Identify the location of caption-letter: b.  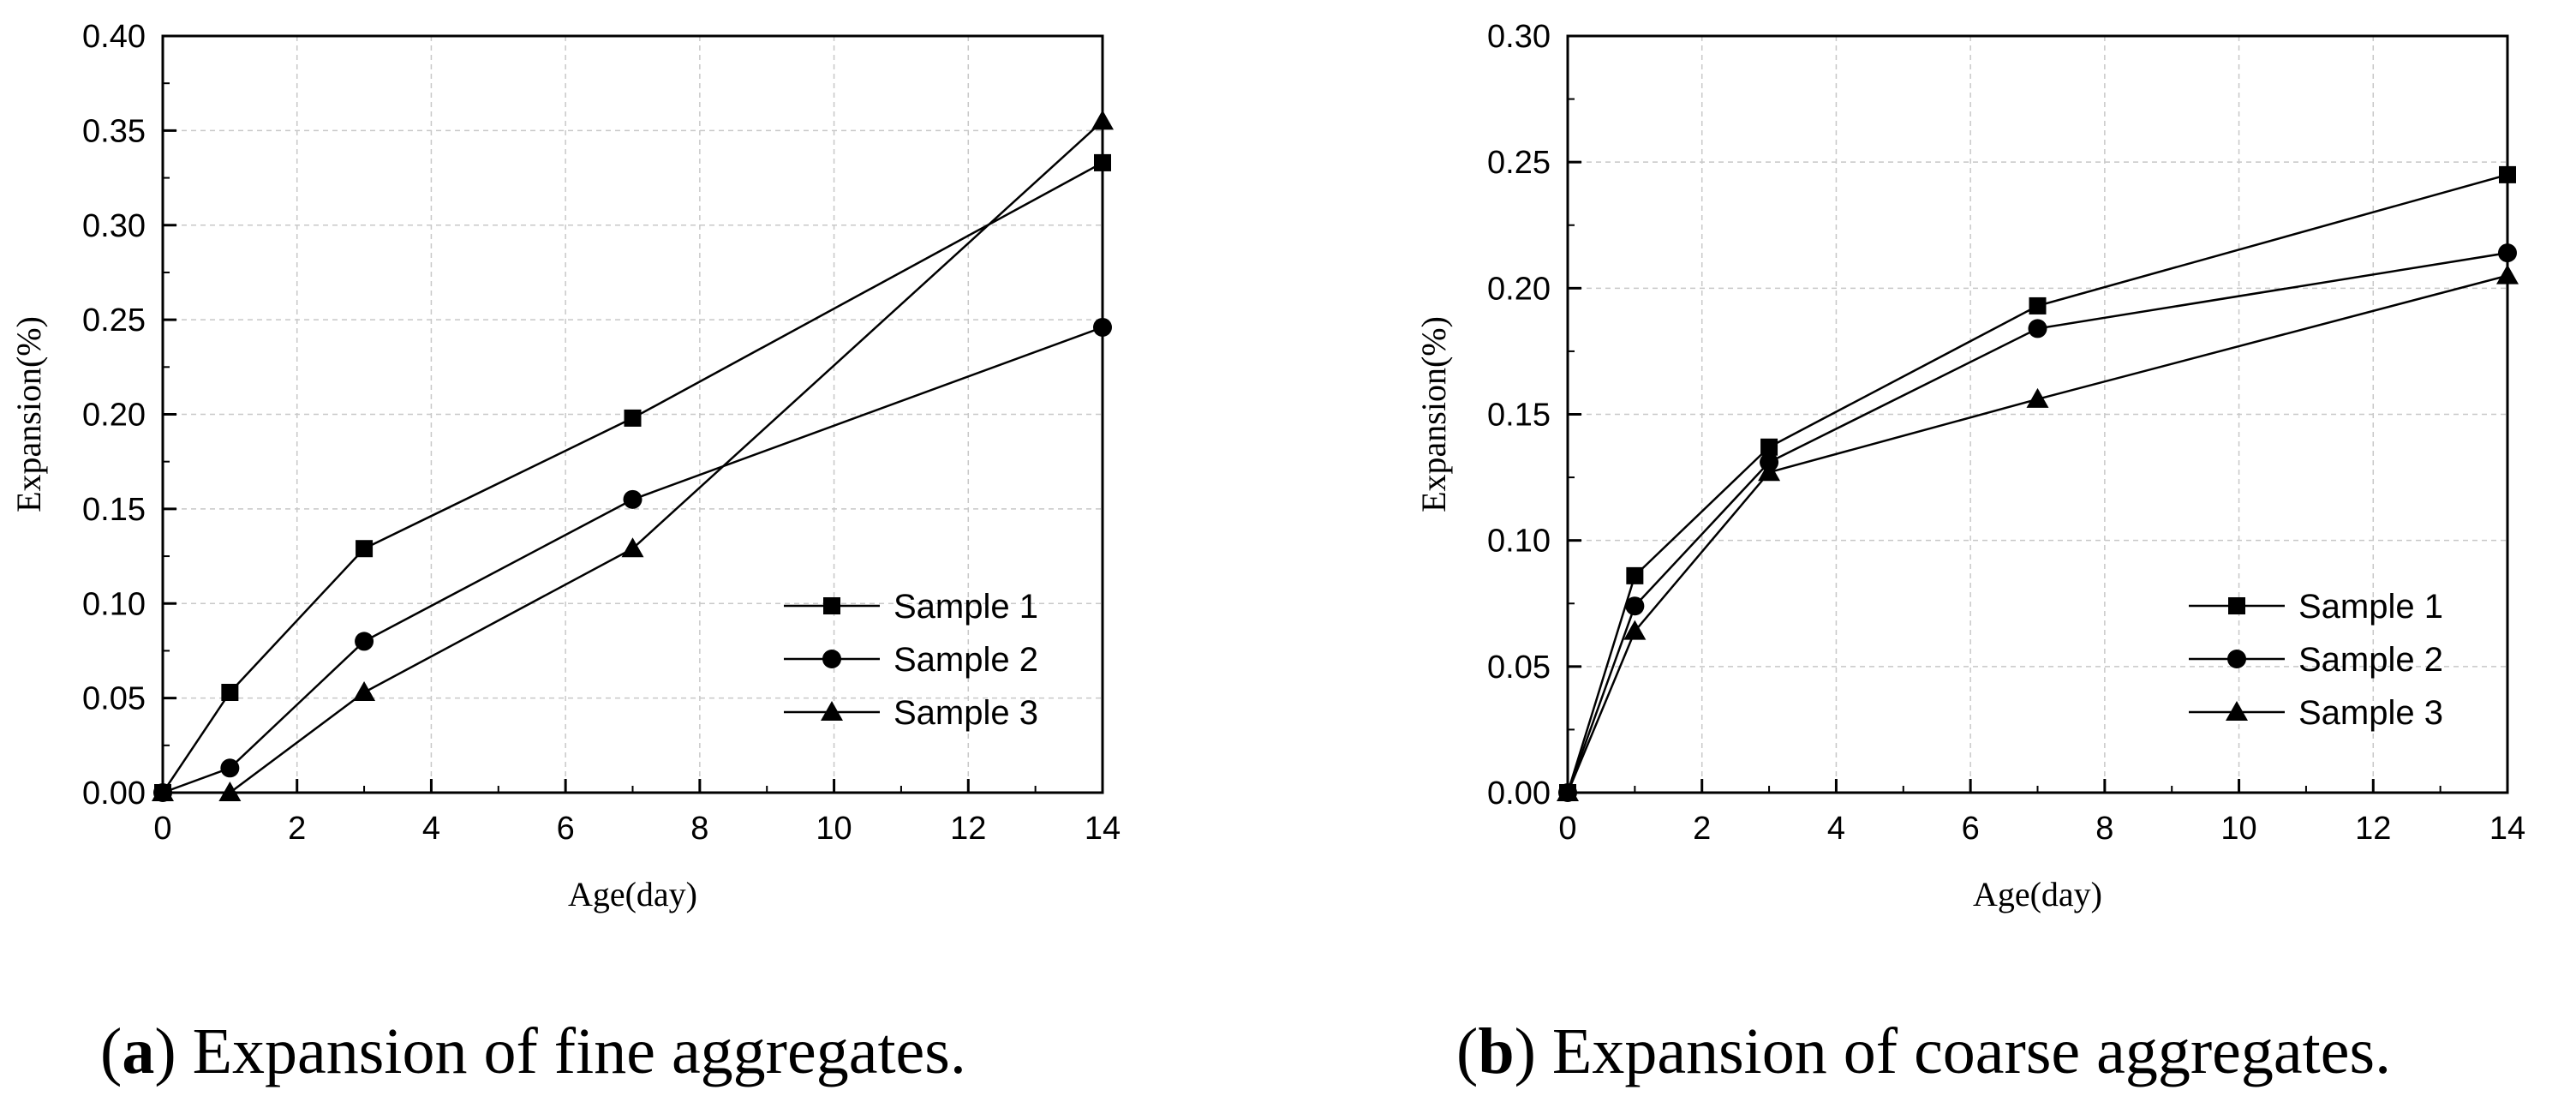
(1496, 1051).